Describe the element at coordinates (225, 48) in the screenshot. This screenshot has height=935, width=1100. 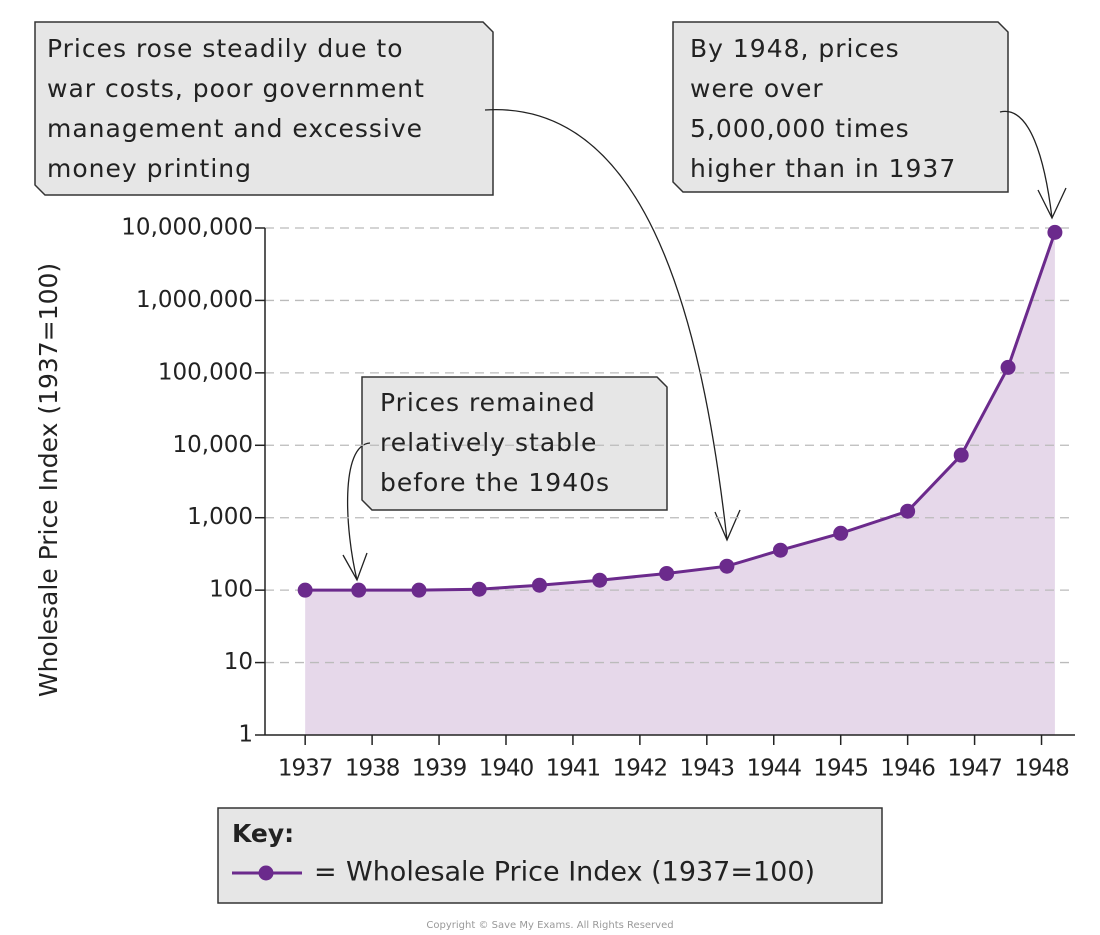
I see `annotation-line: Prices rose steadily due to` at that location.